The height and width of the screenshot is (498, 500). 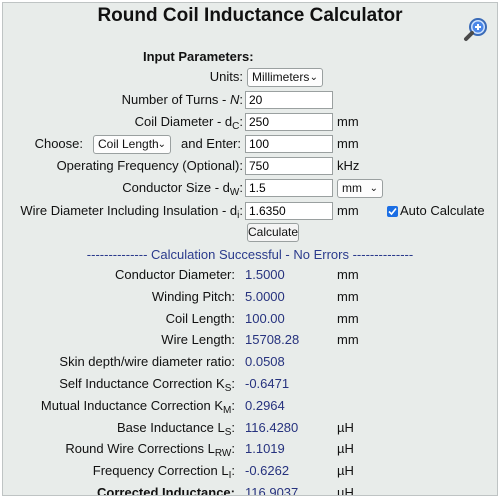 What do you see at coordinates (149, 165) in the screenshot?
I see `frequency-label: Operating Frequency (Optional):` at bounding box center [149, 165].